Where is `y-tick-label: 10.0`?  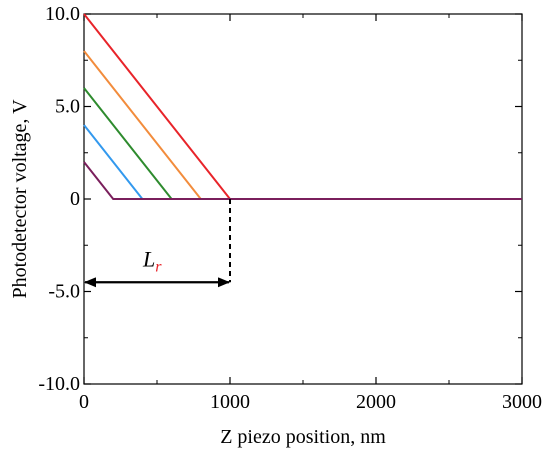 y-tick-label: 10.0 is located at coordinates (62, 14).